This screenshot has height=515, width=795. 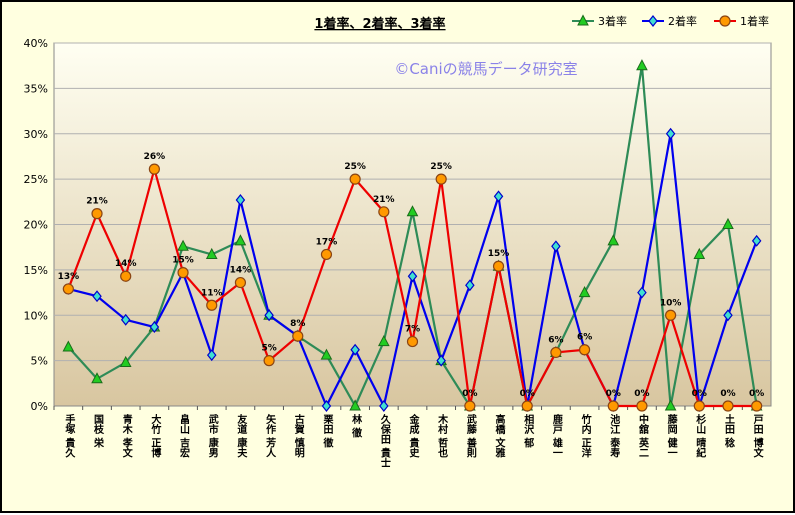 I want to click on chart-title: 1着率、2着率、3着率, so click(x=379, y=24).